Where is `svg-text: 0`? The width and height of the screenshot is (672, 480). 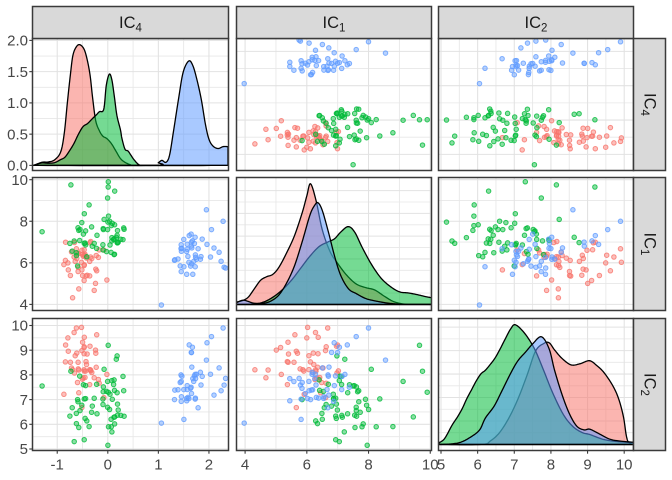 svg-text: 0 is located at coordinates (108, 465).